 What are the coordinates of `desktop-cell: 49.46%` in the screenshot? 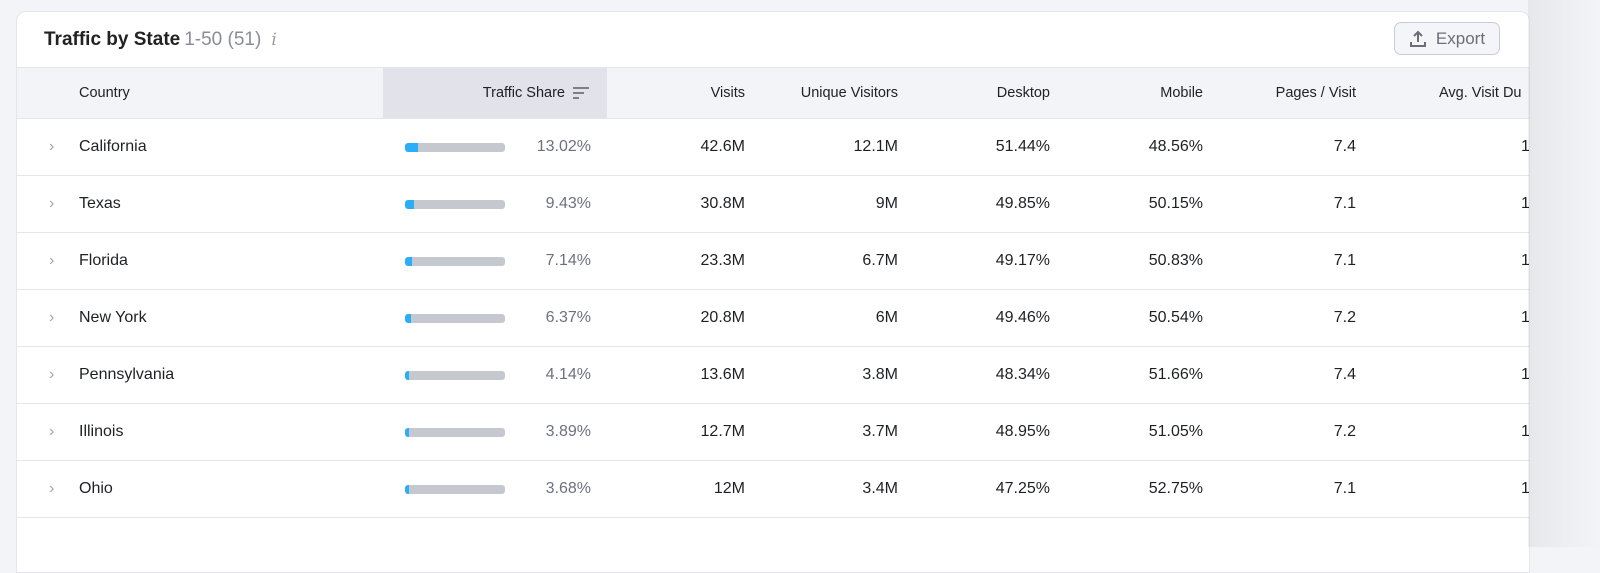 It's located at (1022, 317).